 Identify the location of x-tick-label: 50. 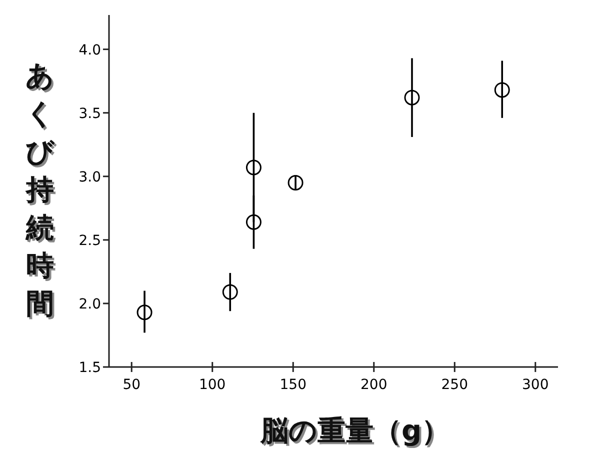
(131, 385).